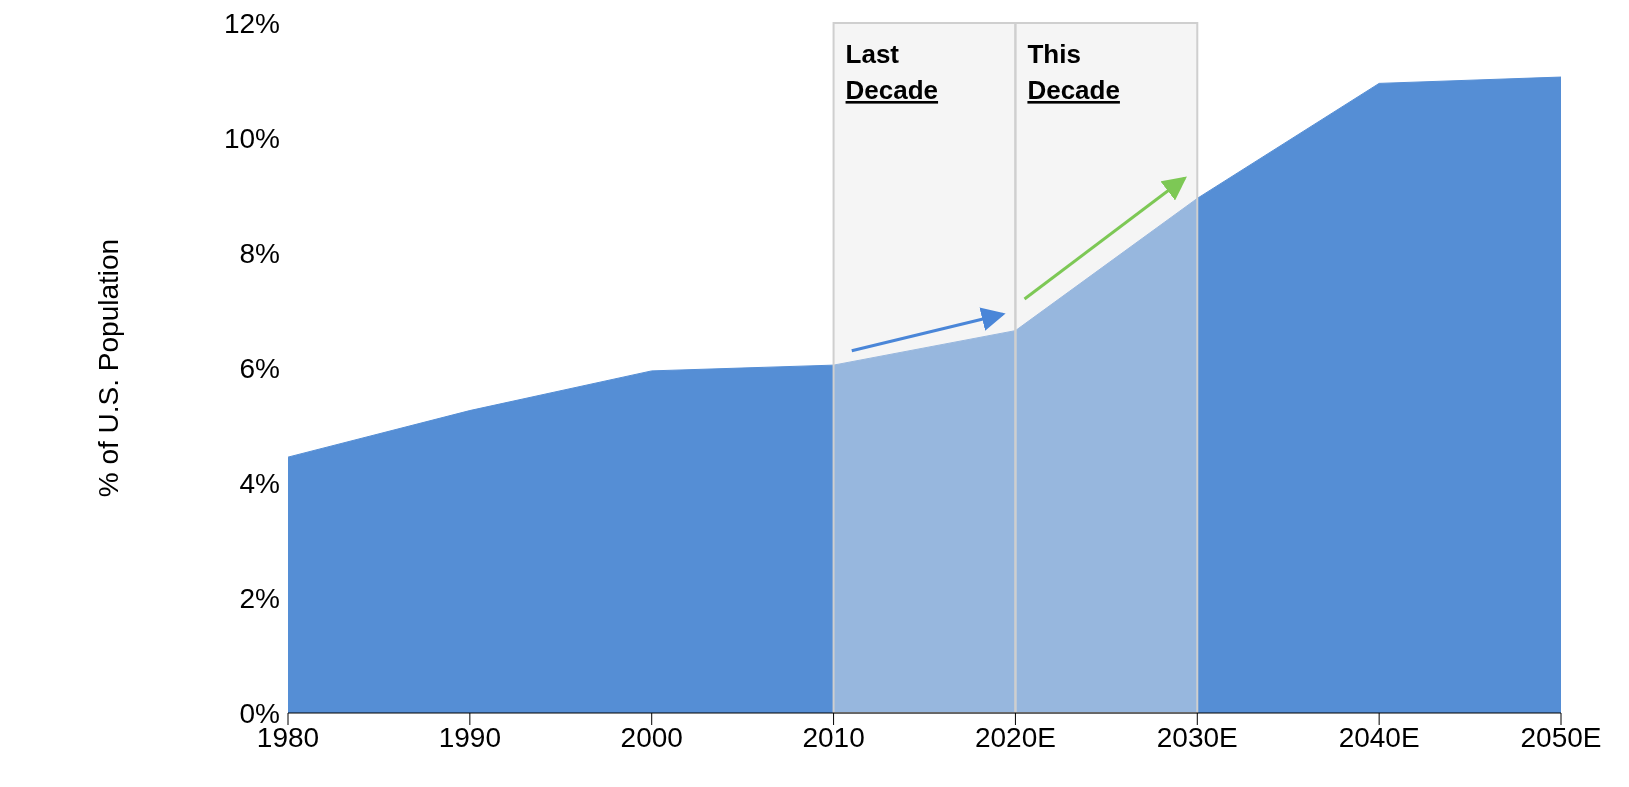 This screenshot has width=1629, height=787. Describe the element at coordinates (251, 23) in the screenshot. I see `y-tick-label: 12%` at that location.